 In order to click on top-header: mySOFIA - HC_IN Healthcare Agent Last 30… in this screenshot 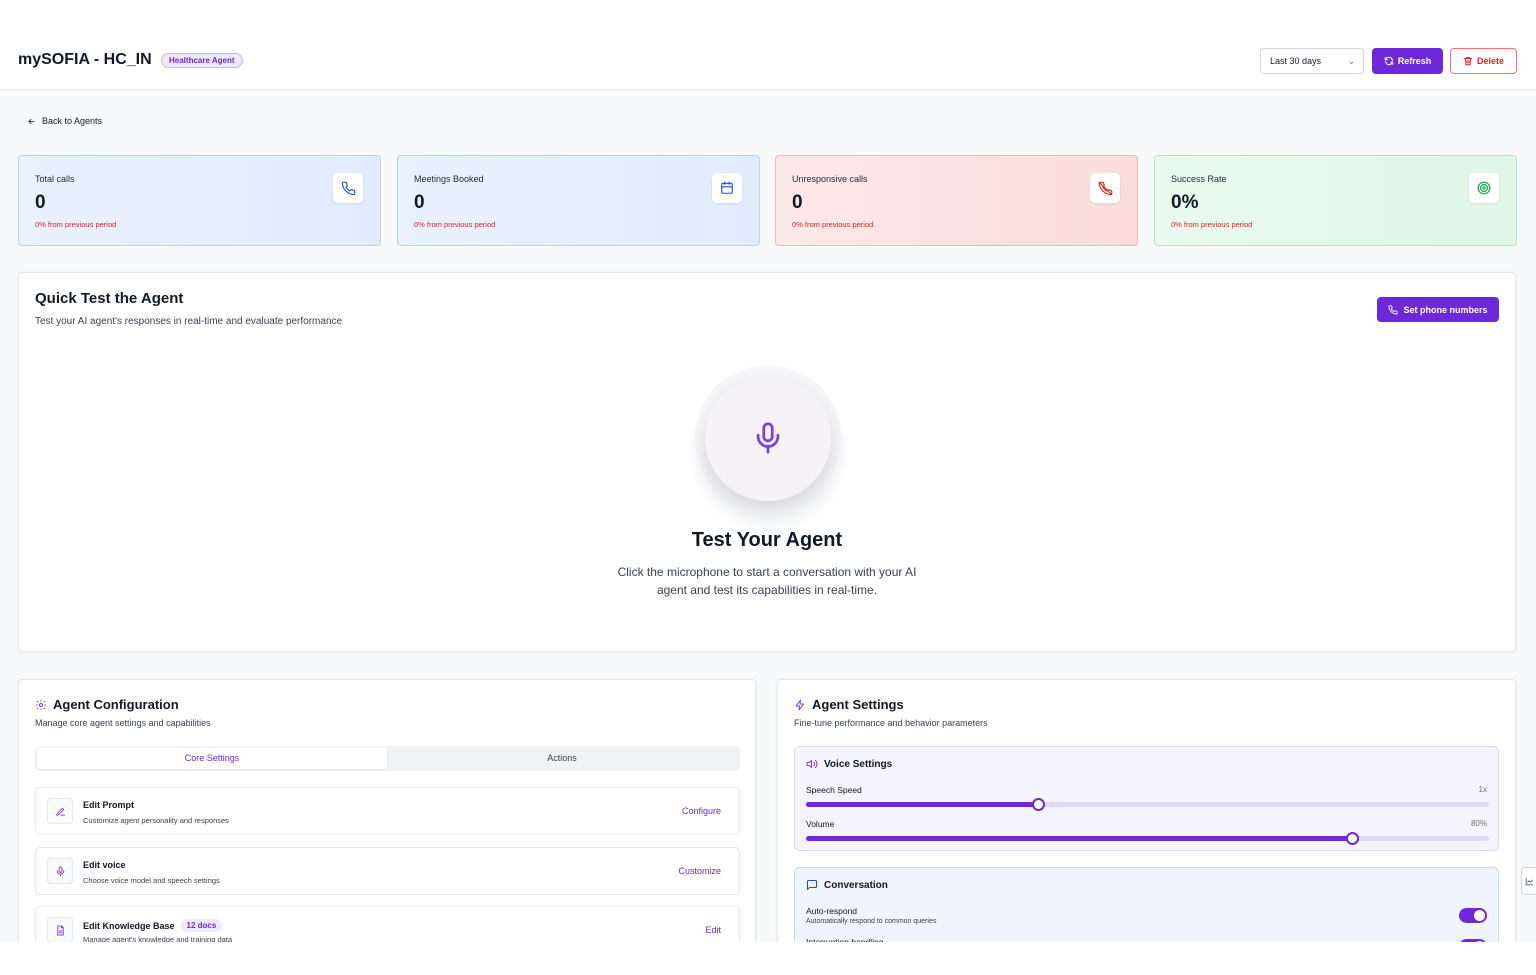, I will do `click(768, 45)`.